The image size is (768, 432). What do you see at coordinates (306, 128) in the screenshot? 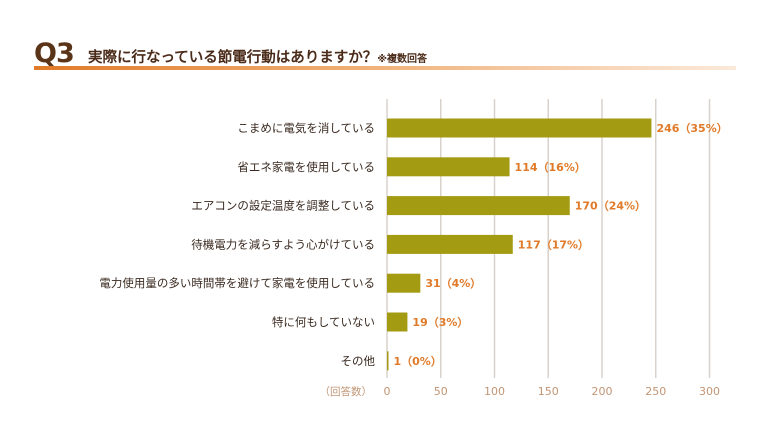
I see `category-label: こまめに電気を消している` at bounding box center [306, 128].